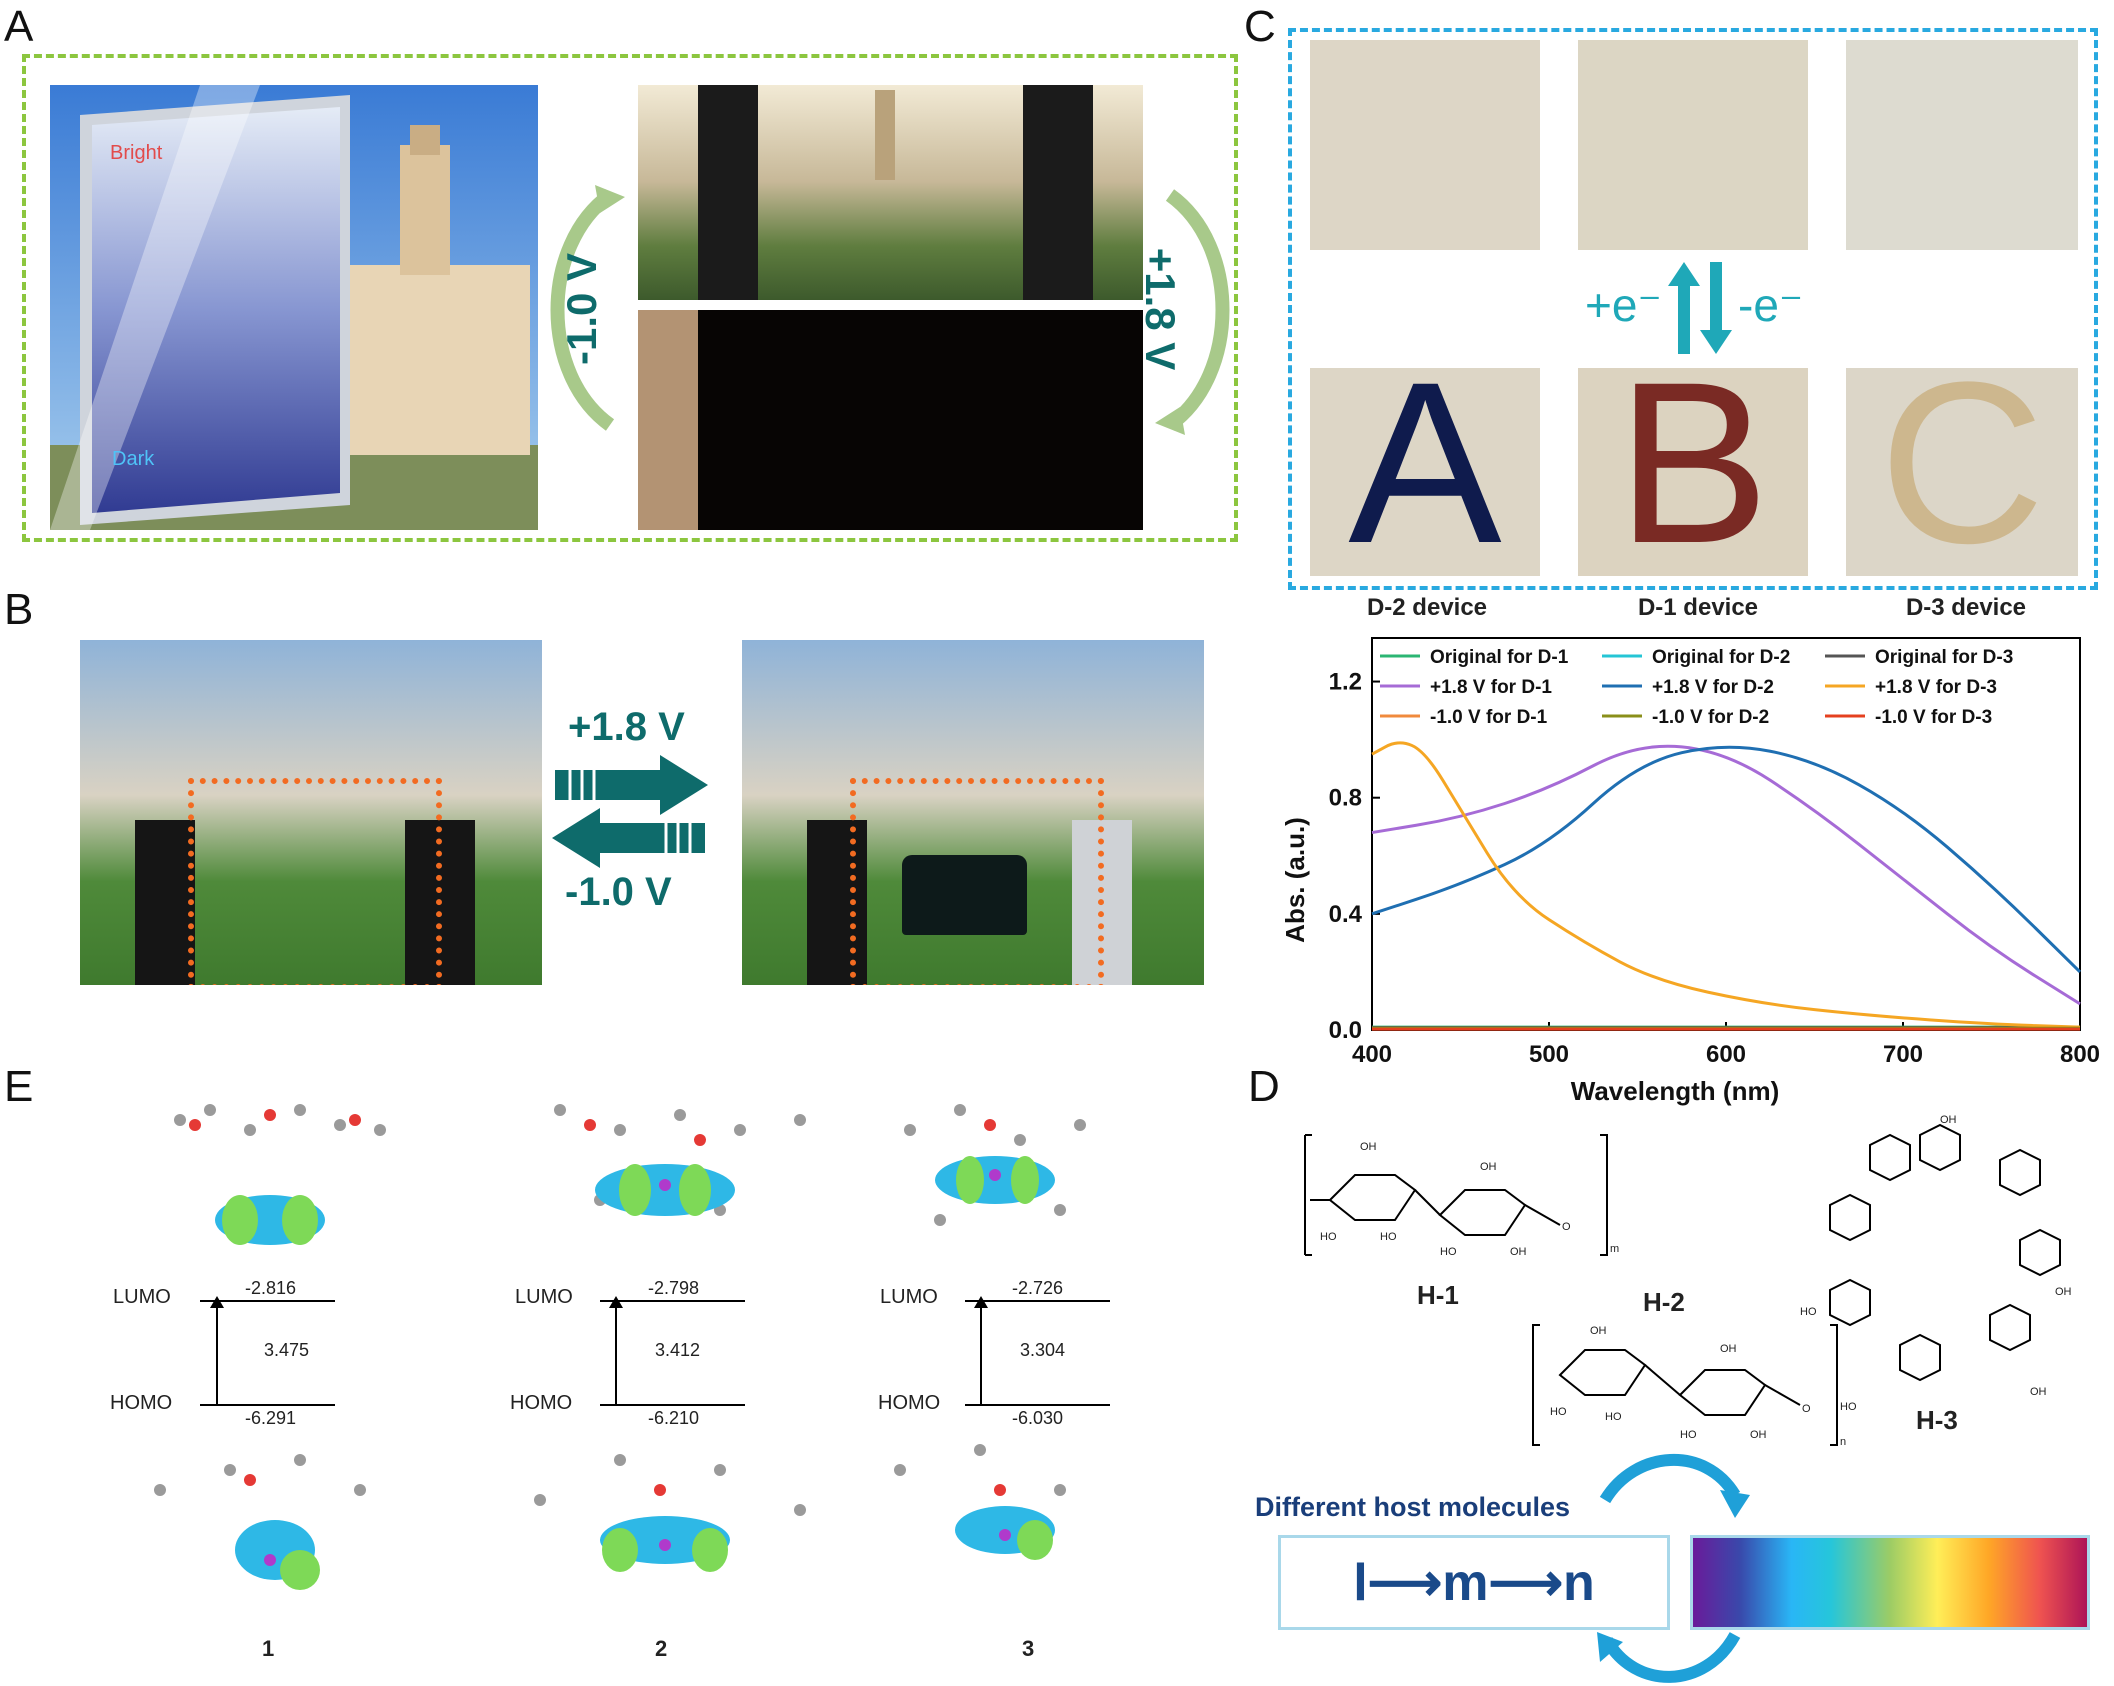 The width and height of the screenshot is (2114, 1686). I want to click on panel-label-c: C, so click(1260, 26).